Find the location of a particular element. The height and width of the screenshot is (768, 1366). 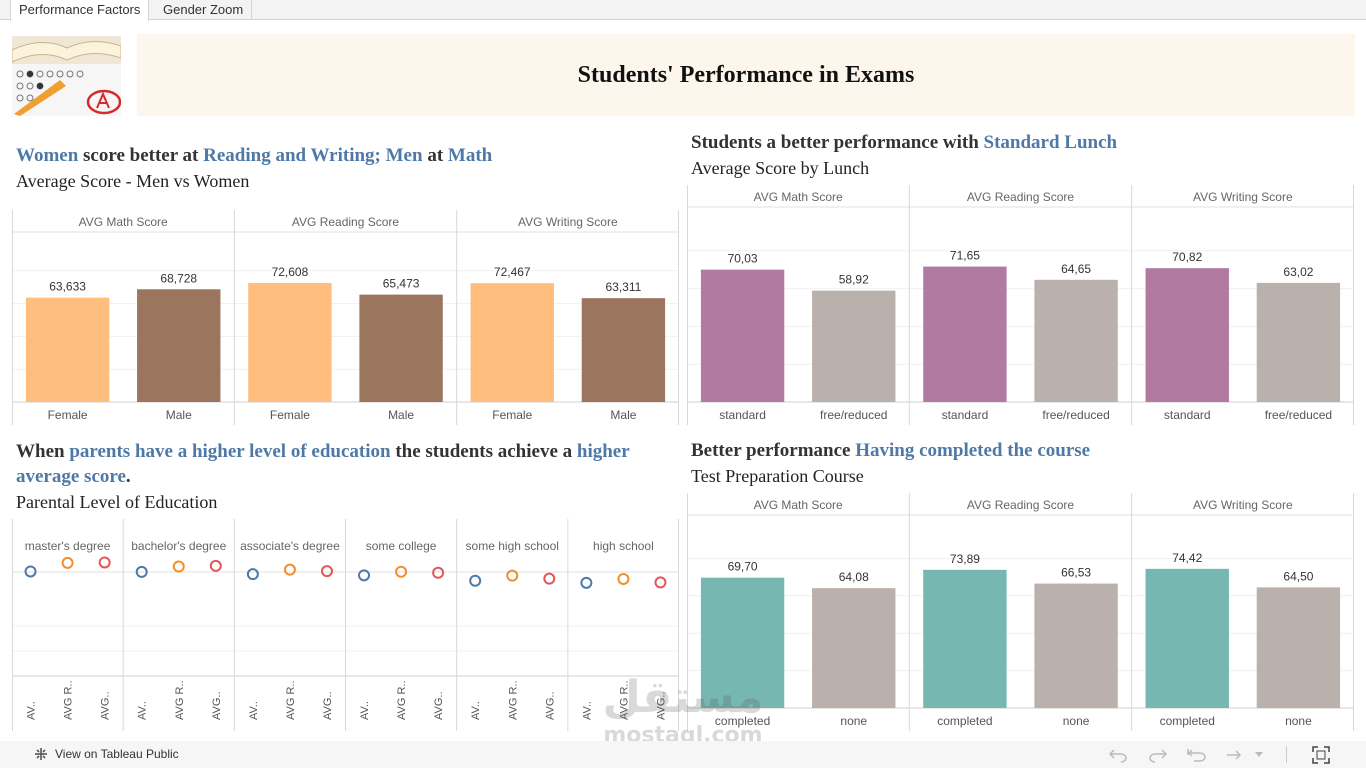

title-segment: Reading and Writing; Men is located at coordinates (313, 155).